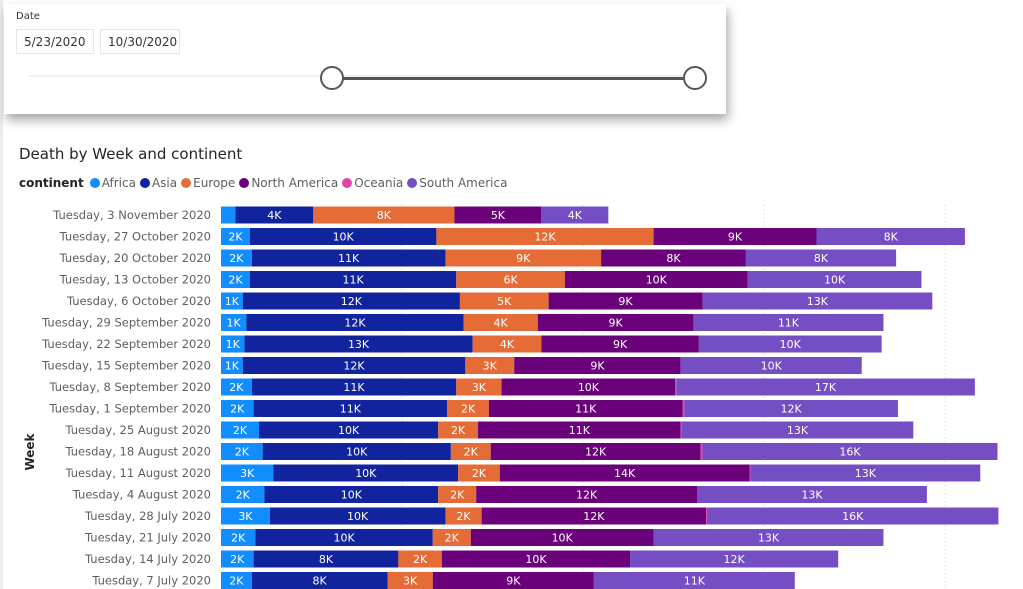 The width and height of the screenshot is (1023, 589). Describe the element at coordinates (158, 183) in the screenshot. I see `legend-item-asia: Asia` at that location.